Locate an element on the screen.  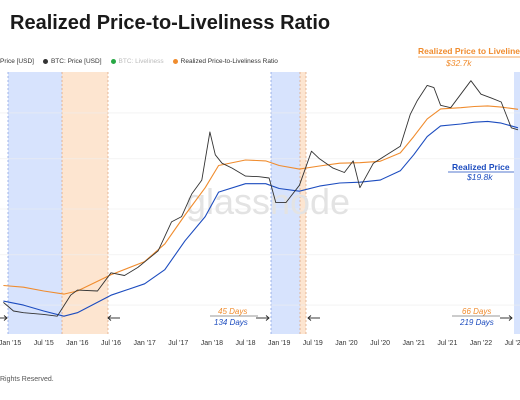
x-tick-label: Jan '19 is located at coordinates (279, 343).